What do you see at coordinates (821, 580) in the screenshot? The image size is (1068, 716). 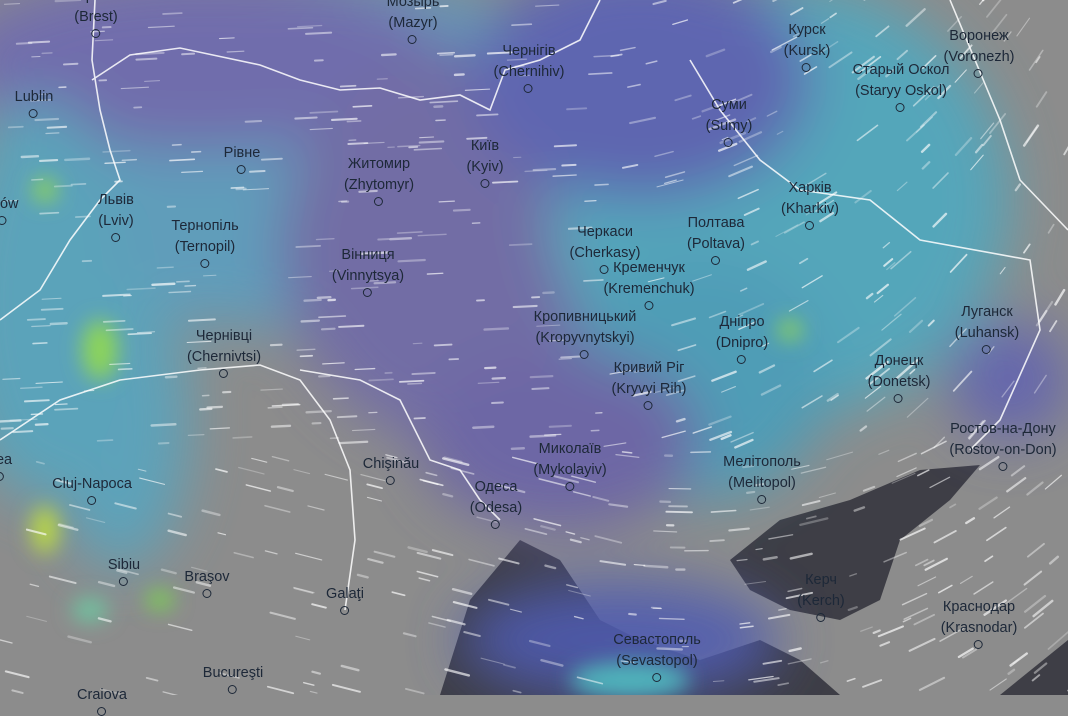 I see `city-name: Керч` at bounding box center [821, 580].